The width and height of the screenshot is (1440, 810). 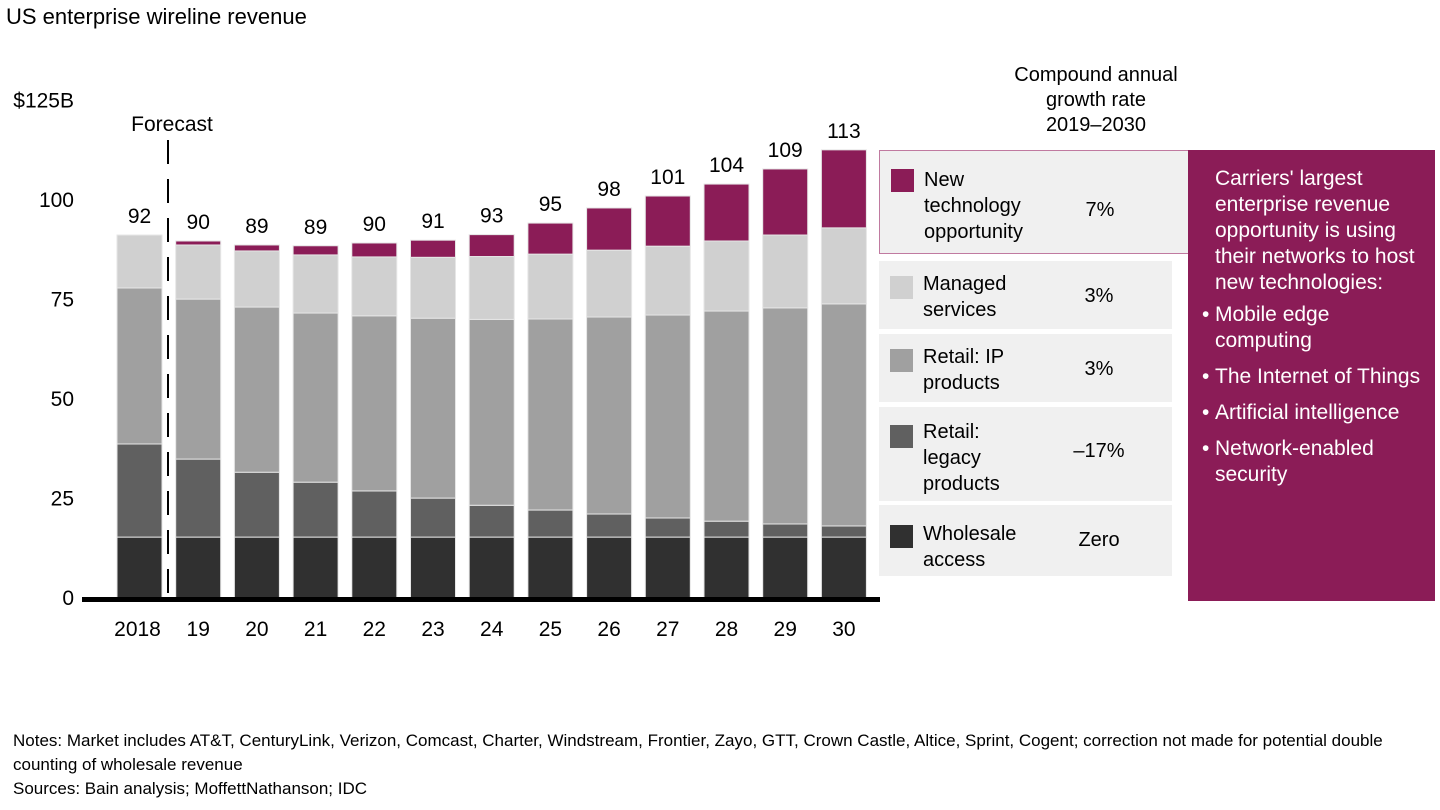 I want to click on legend-swatch-wholesale, so click(x=901, y=536).